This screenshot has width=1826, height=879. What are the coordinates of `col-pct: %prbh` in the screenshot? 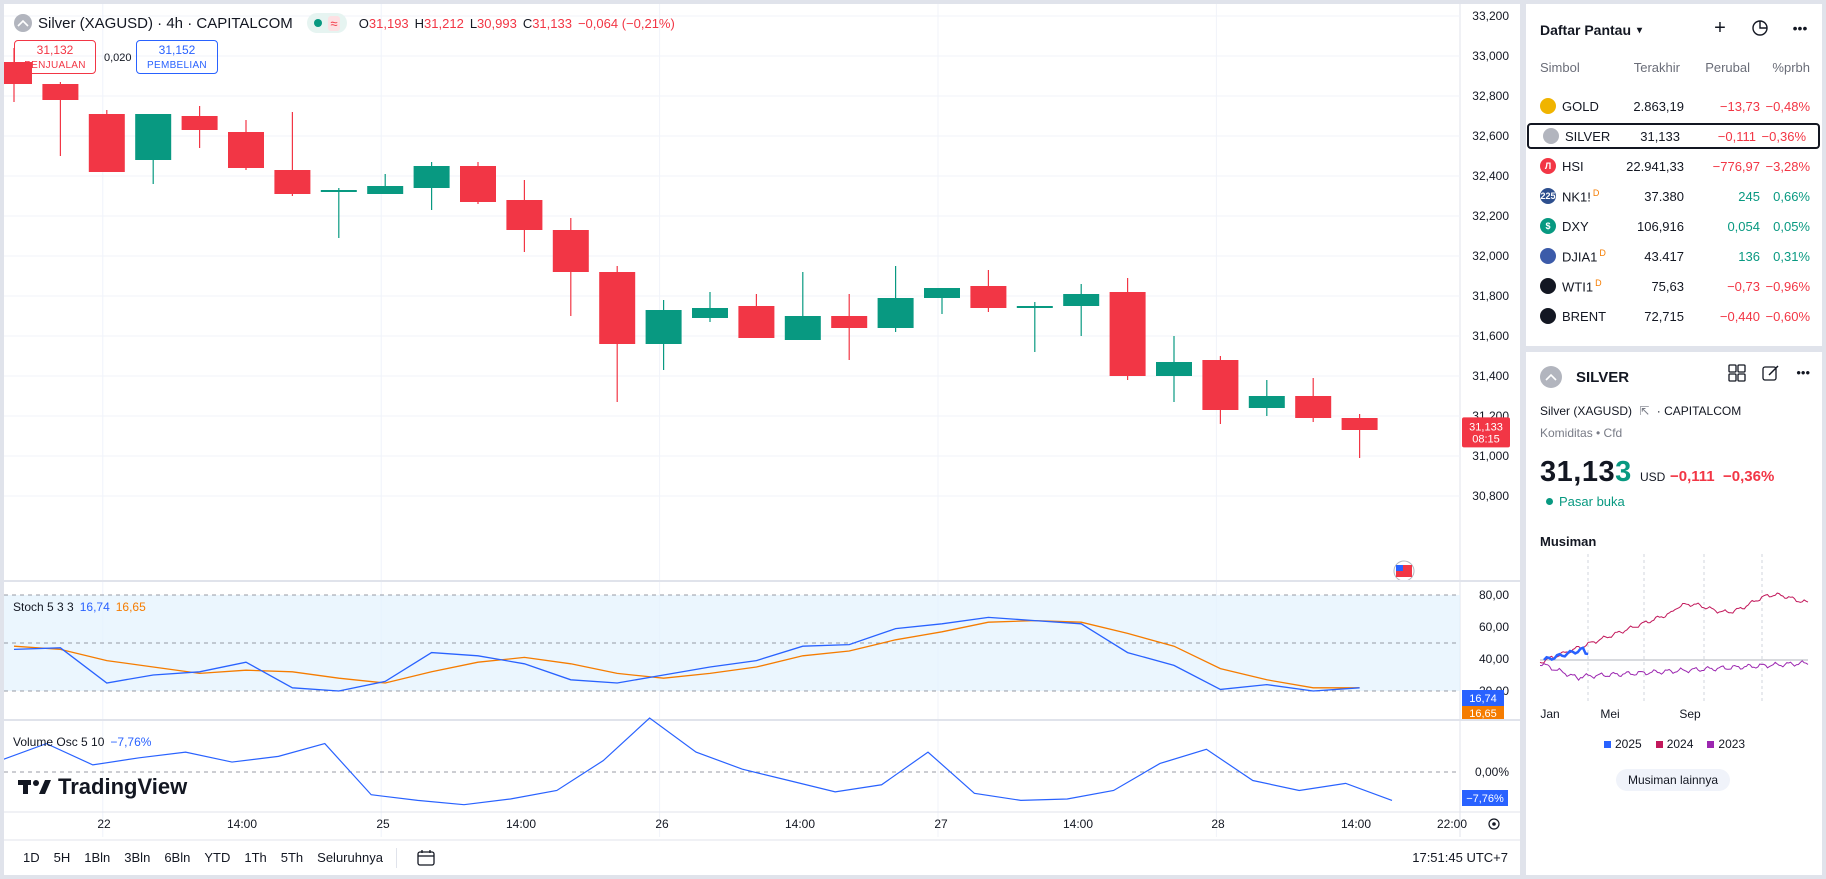 It's located at (1791, 67).